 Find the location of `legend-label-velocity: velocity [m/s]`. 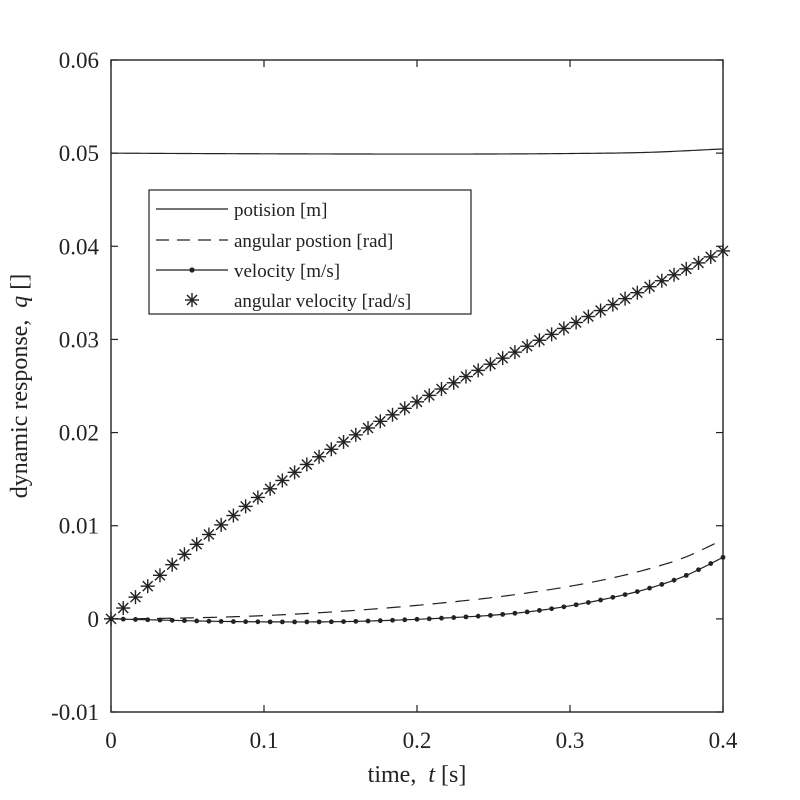

legend-label-velocity: velocity [m/s] is located at coordinates (287, 271).